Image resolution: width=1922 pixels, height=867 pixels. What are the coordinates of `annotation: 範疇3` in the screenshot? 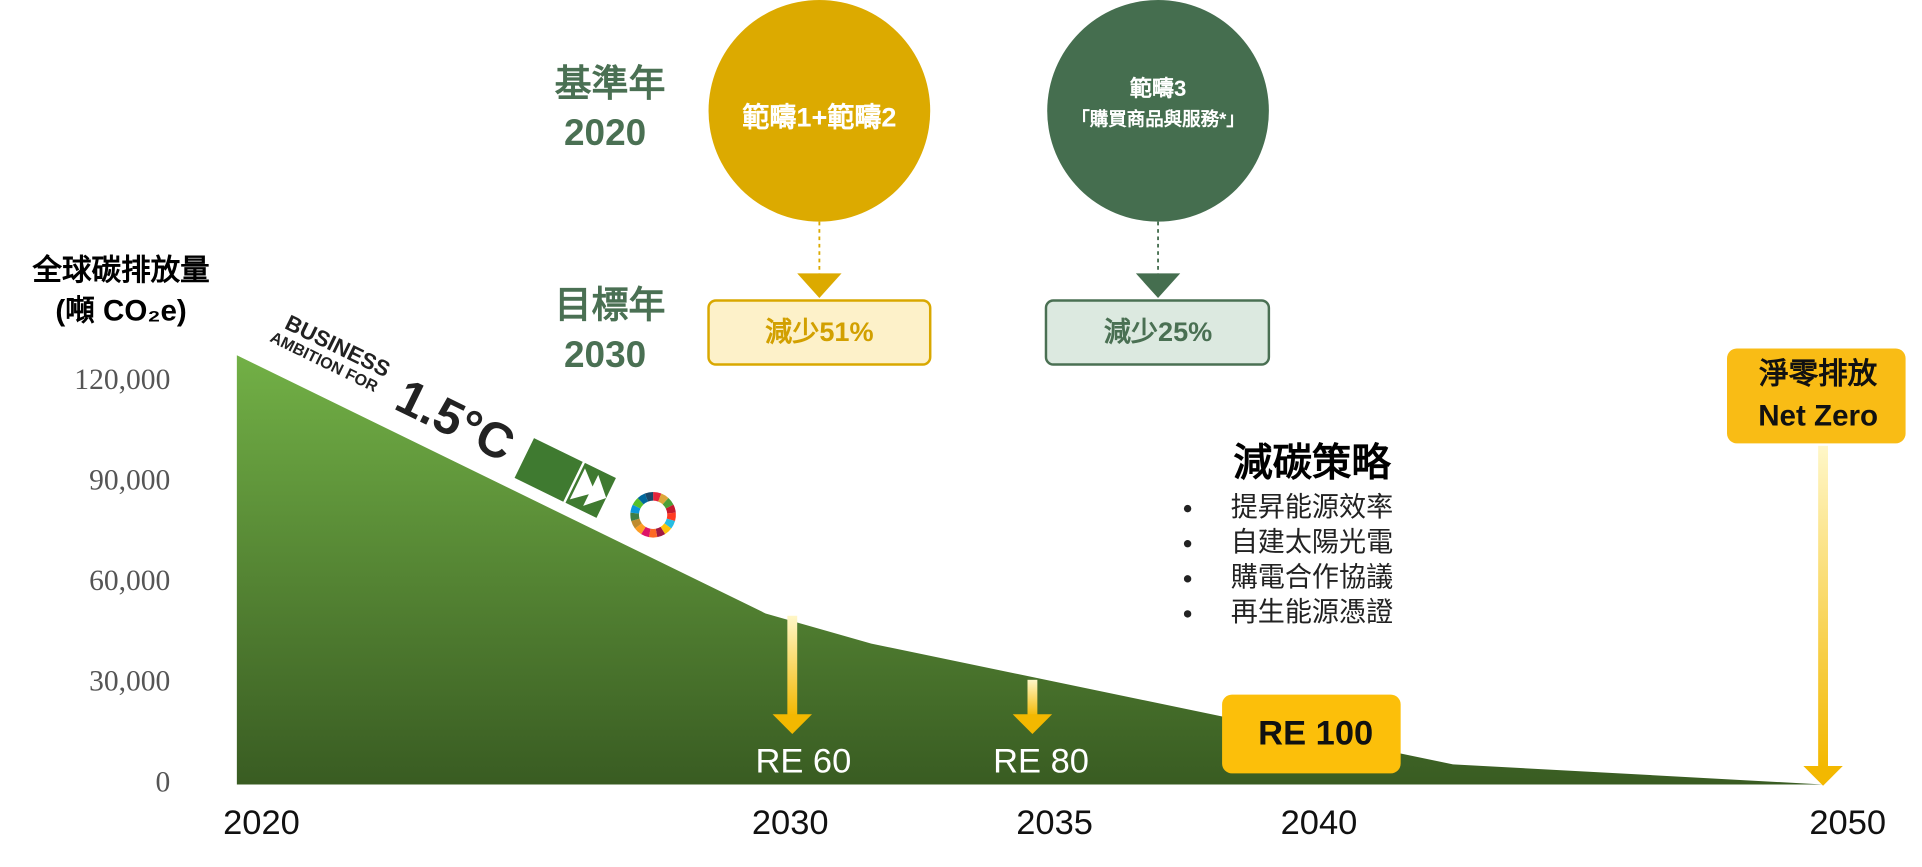 It's located at (1158, 88).